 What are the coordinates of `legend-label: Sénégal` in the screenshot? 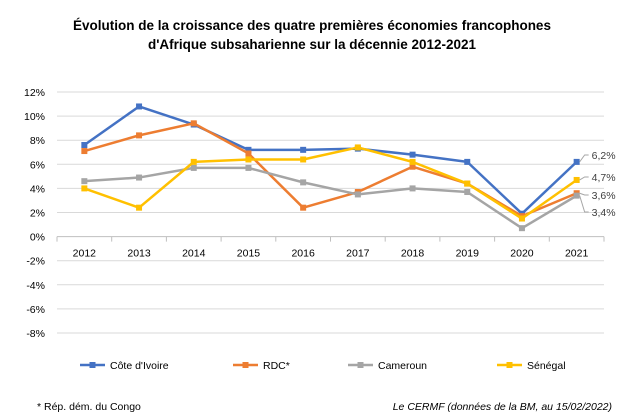 It's located at (546, 366).